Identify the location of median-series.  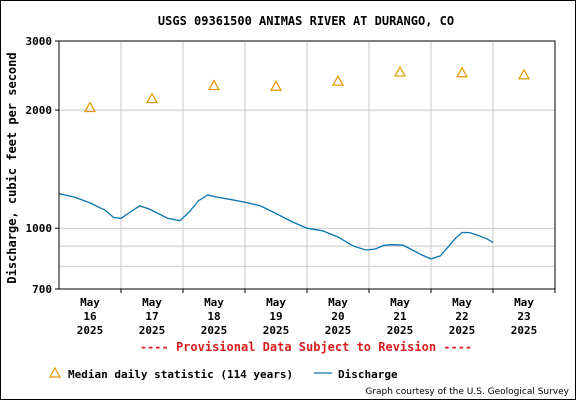
(307, 89).